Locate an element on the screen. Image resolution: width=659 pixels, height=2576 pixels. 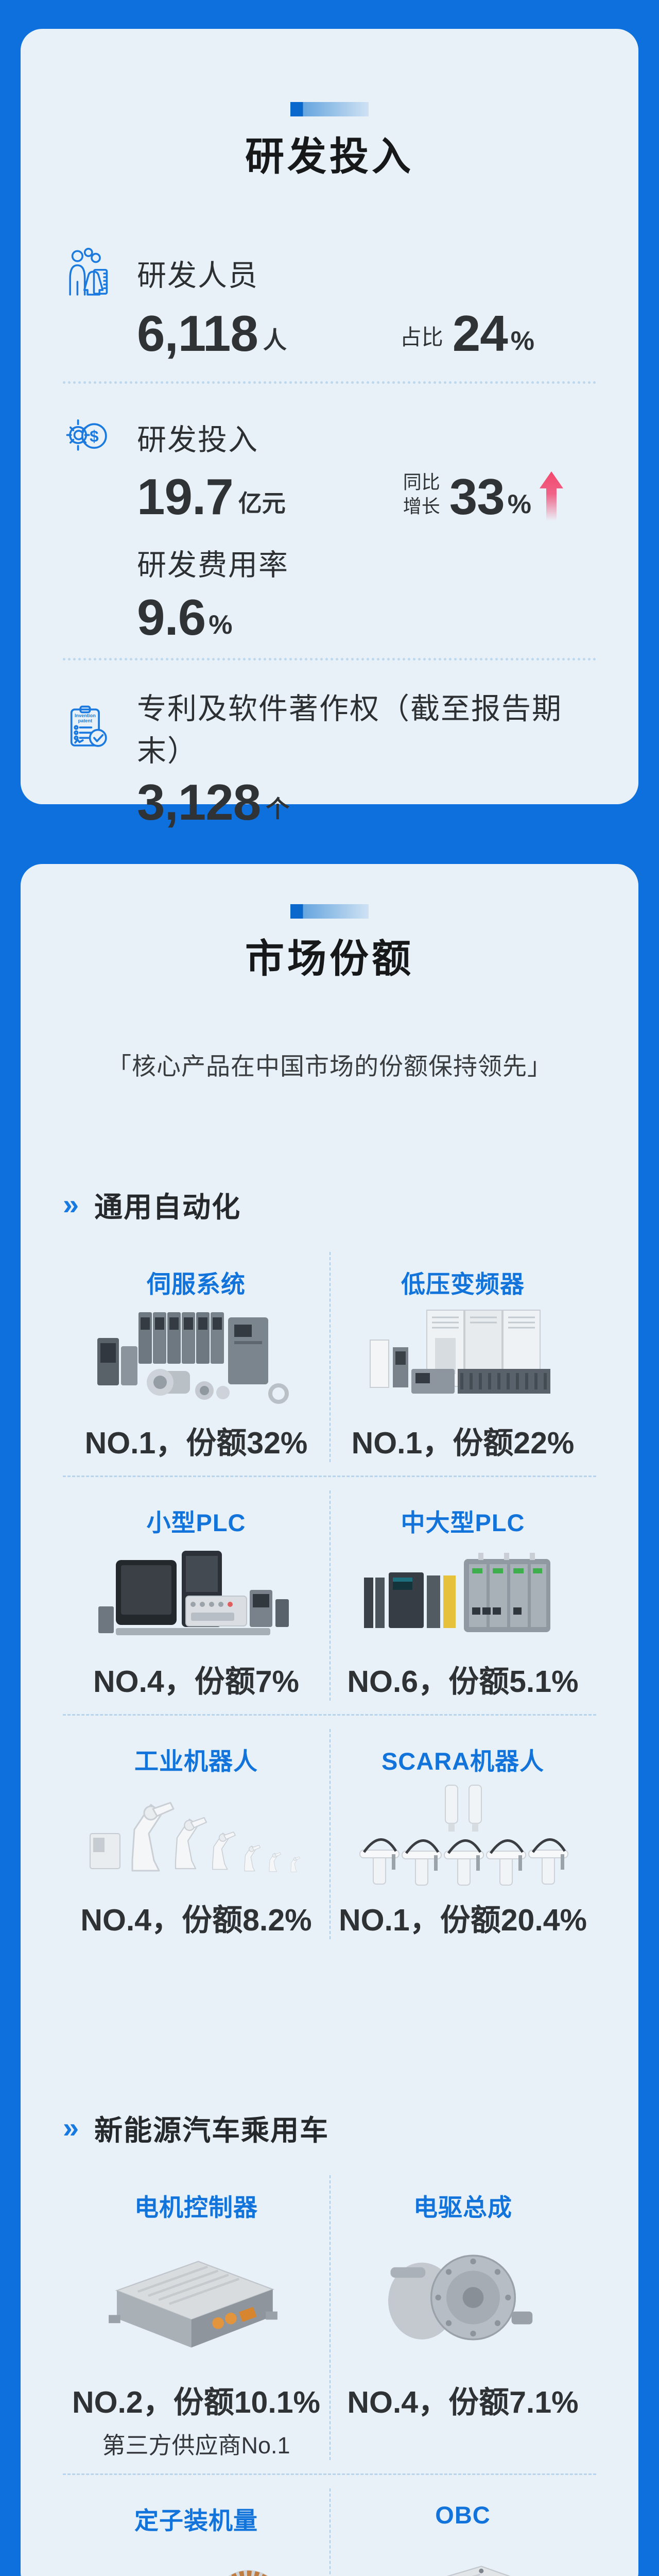
product-rank: NO.4，份额8.2% is located at coordinates (196, 1920).